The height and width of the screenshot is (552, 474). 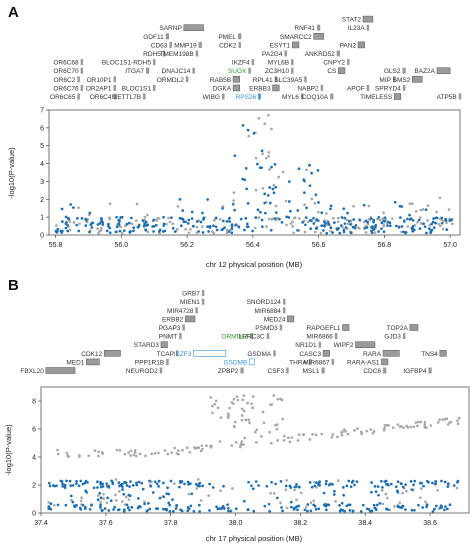 I want to click on gene-label: RAPGEFL1, so click(x=324, y=328).